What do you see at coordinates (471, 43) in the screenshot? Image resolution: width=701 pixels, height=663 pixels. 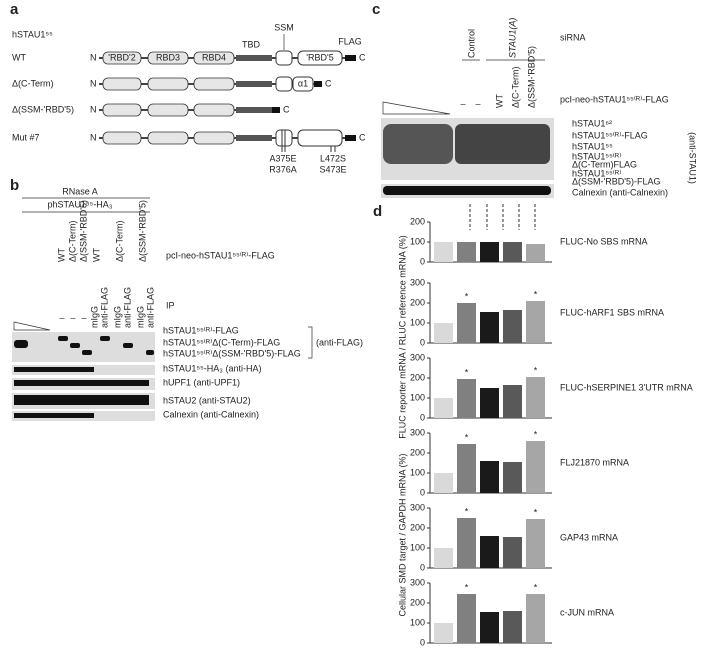 I see `control: Control` at bounding box center [471, 43].